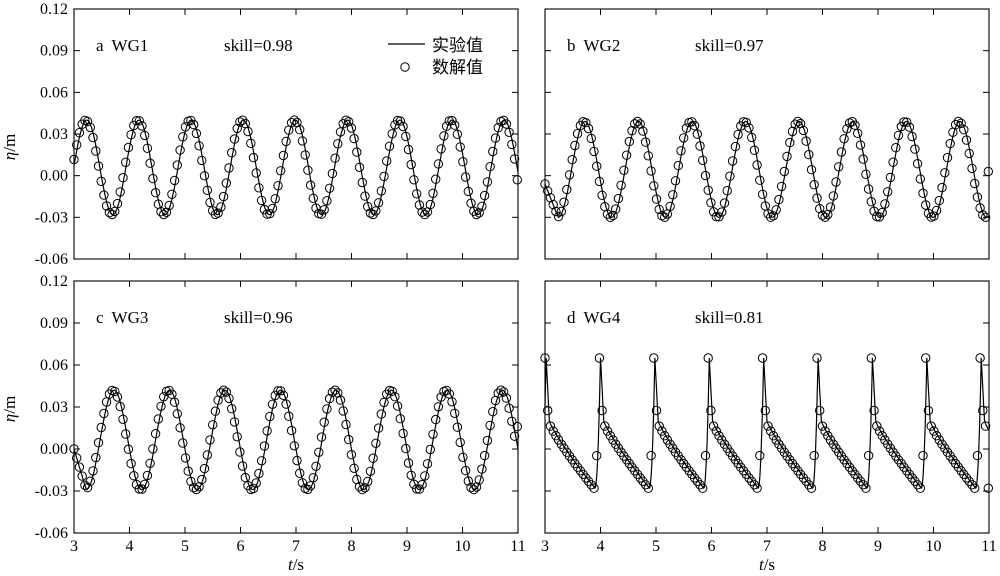  Describe the element at coordinates (185, 546) in the screenshot. I see `x-tick-label: 5` at that location.